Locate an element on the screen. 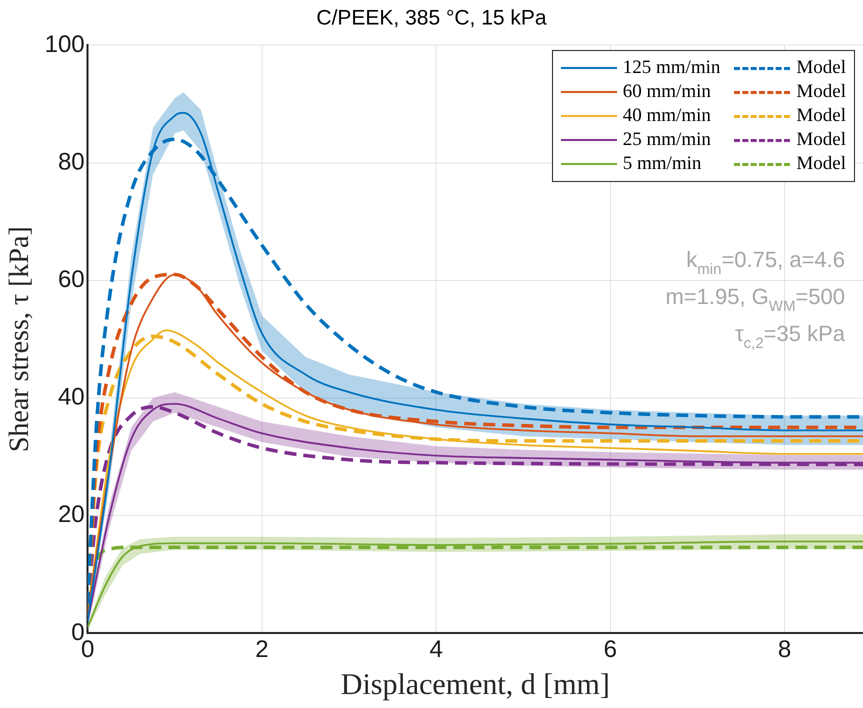  legend-label: 25 mm/min is located at coordinates (666, 140).